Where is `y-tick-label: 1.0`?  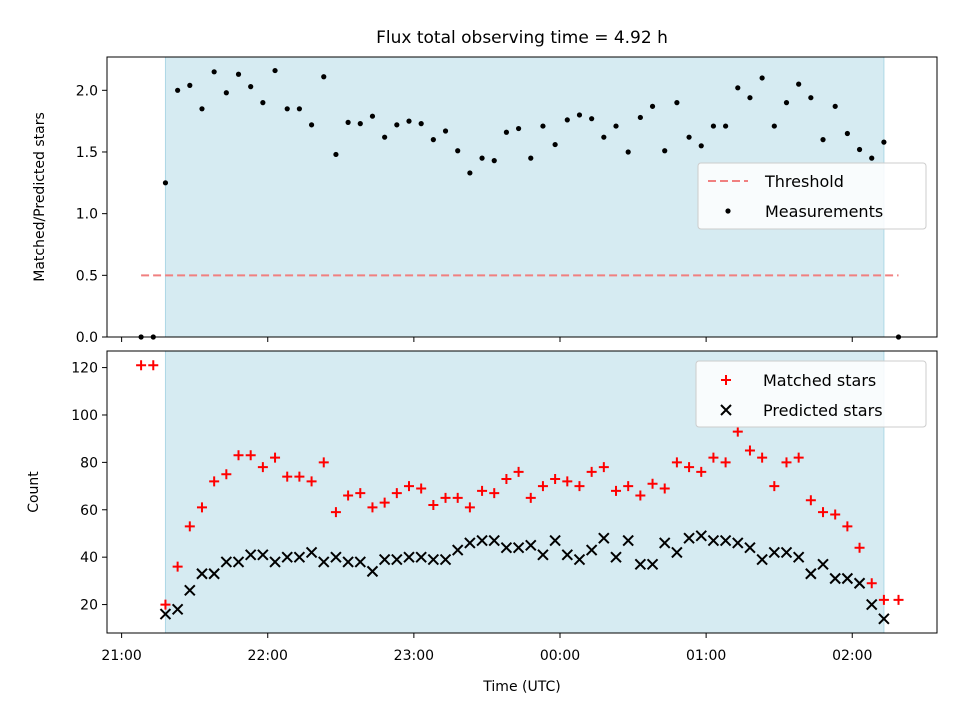
y-tick-label: 1.0 is located at coordinates (87, 215).